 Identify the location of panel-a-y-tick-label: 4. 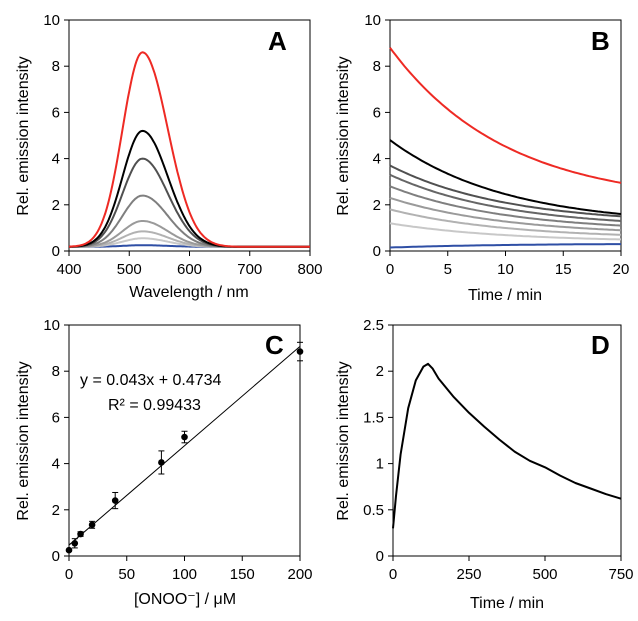
(56, 159).